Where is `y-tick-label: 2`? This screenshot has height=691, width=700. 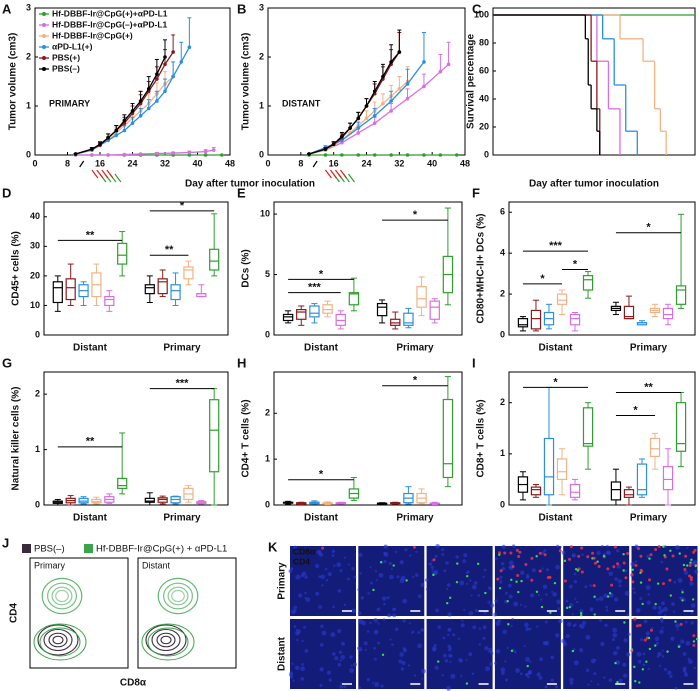
y-tick-label: 2 is located at coordinates (28, 56).